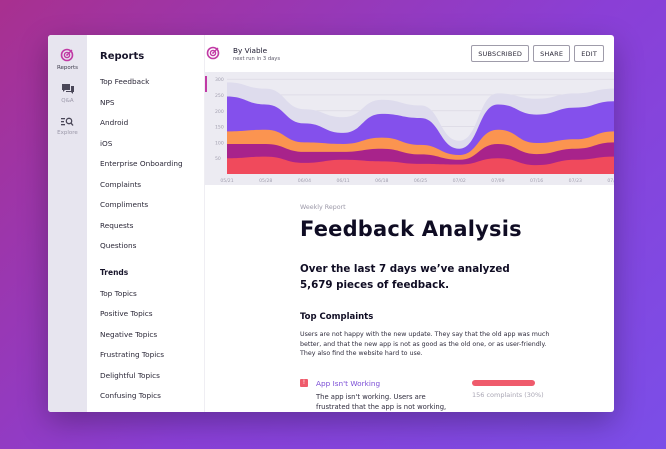 This screenshot has width=666, height=449. What do you see at coordinates (130, 395) in the screenshot?
I see `sidebar-item-confusing-topics: Confusing Topics` at bounding box center [130, 395].